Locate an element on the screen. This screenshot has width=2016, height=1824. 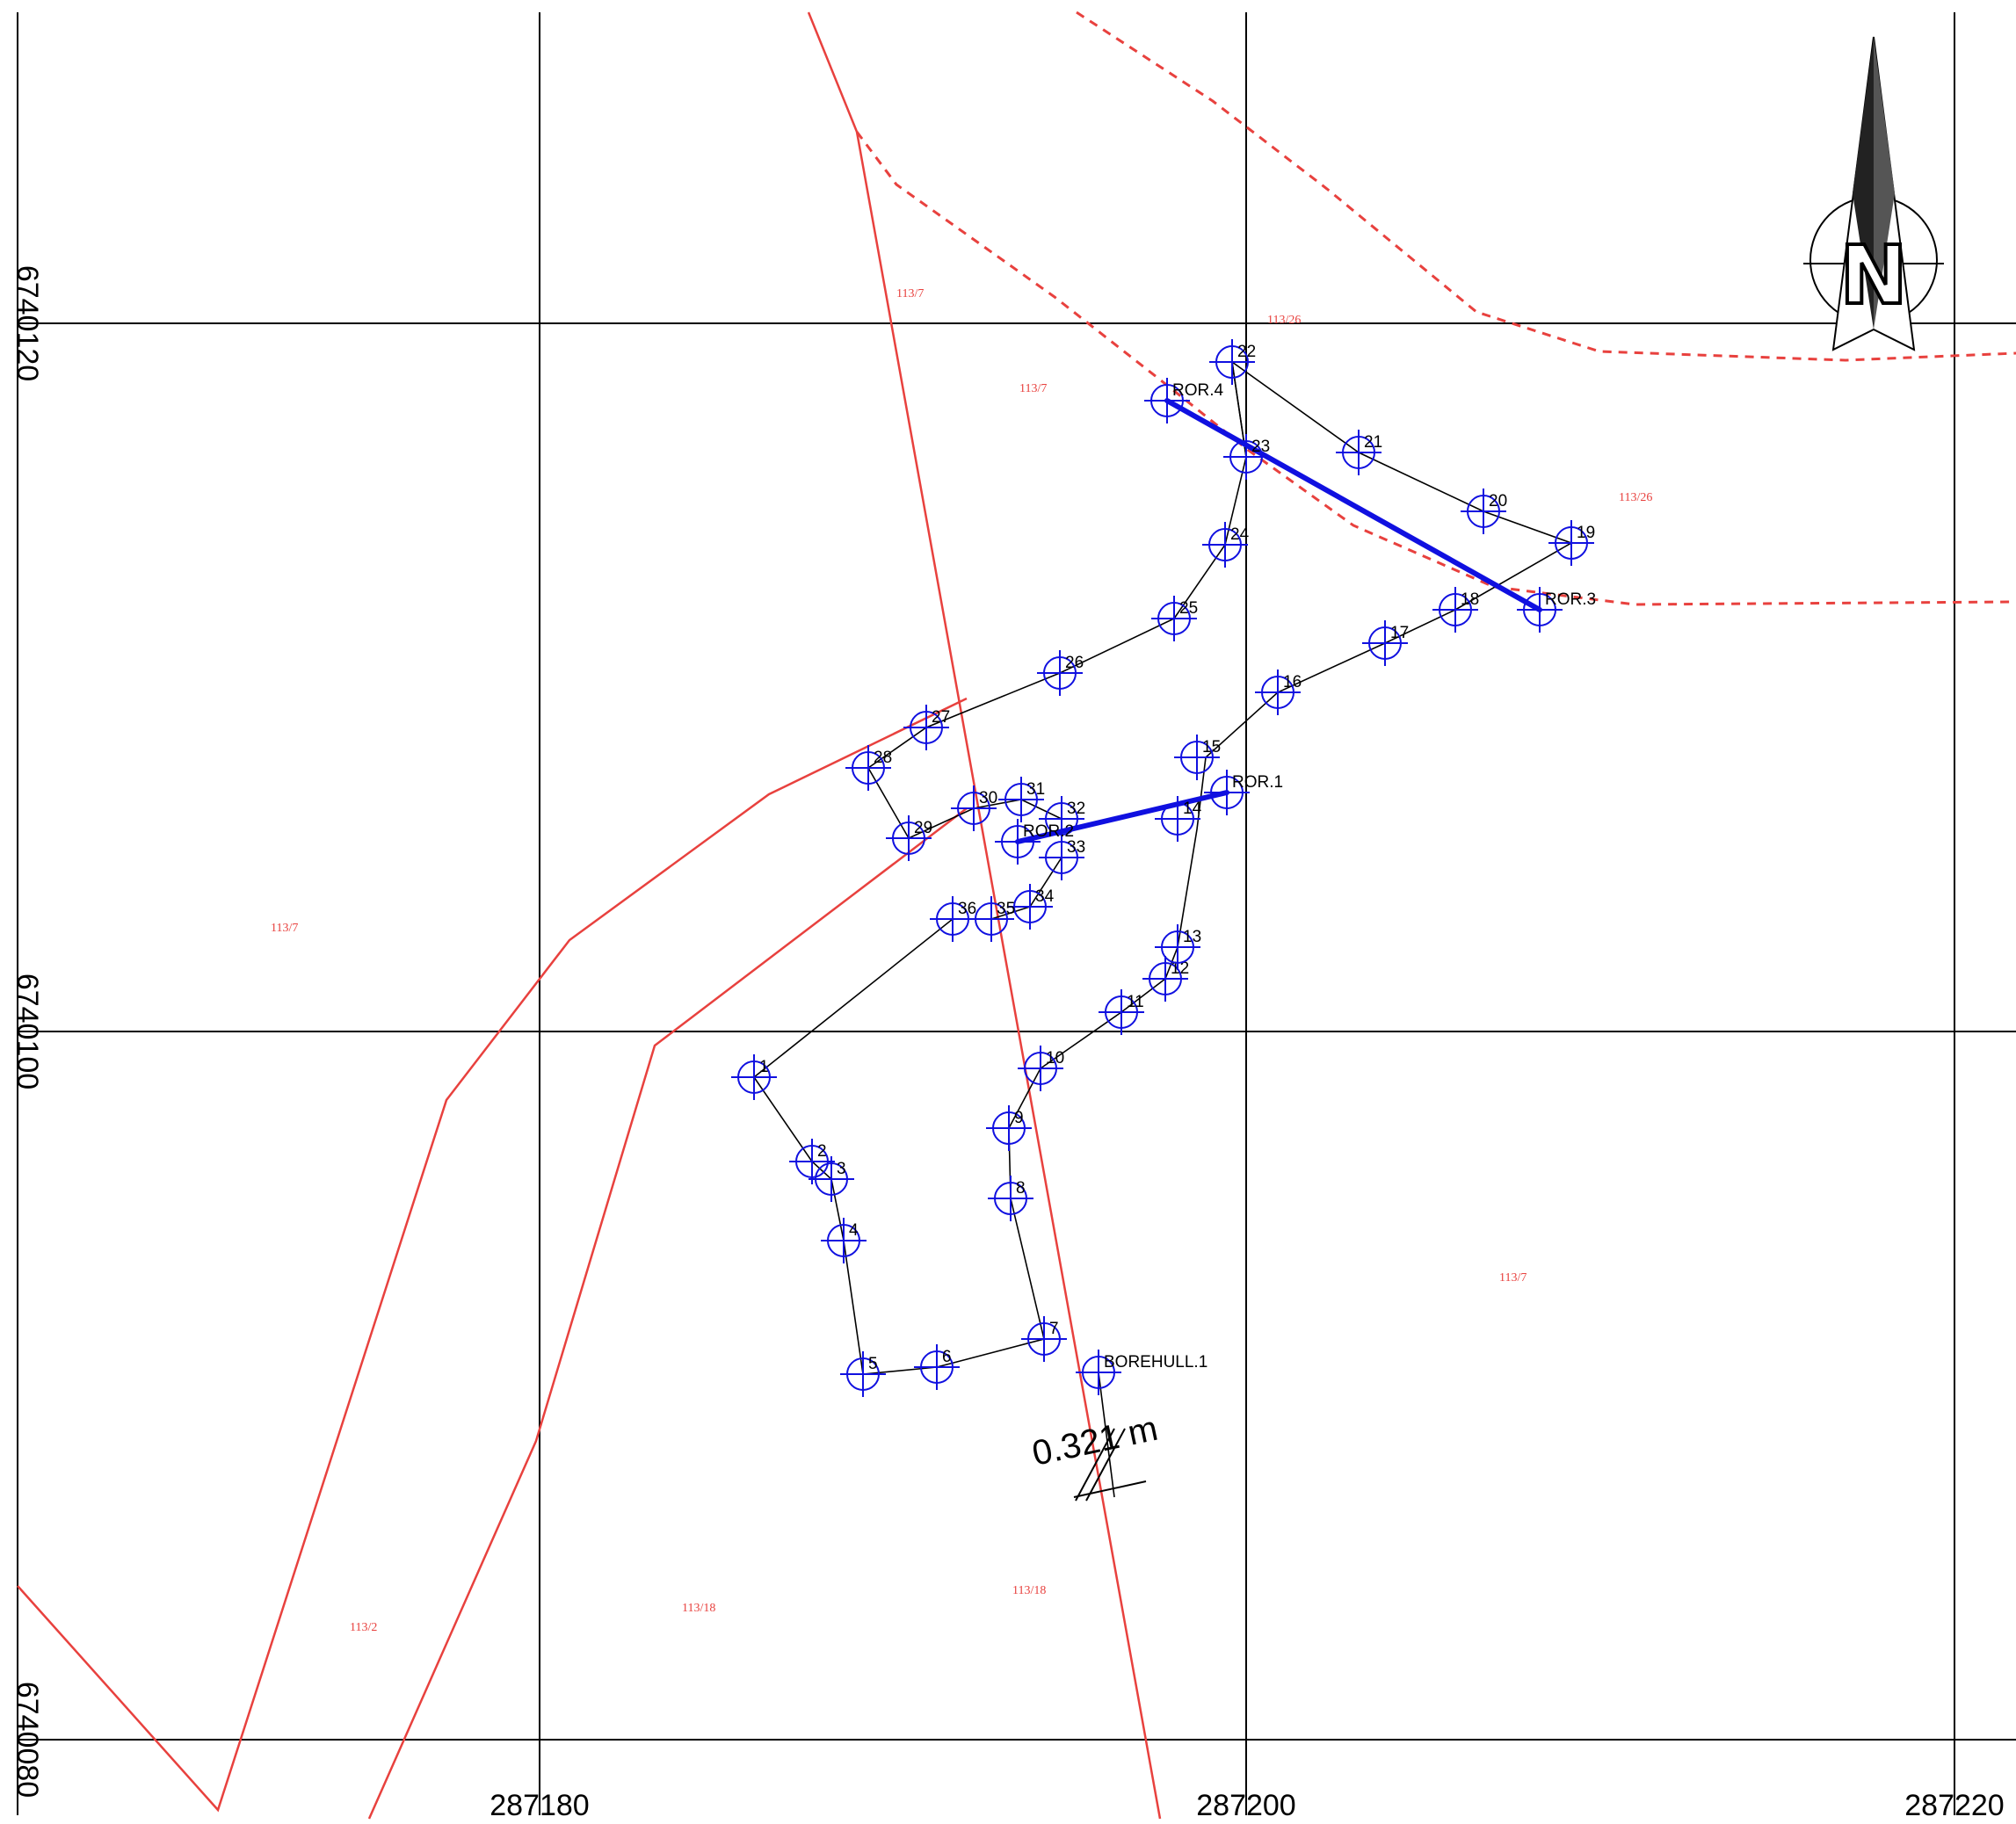
survey-point-marker: 2 is located at coordinates (812, 1161).